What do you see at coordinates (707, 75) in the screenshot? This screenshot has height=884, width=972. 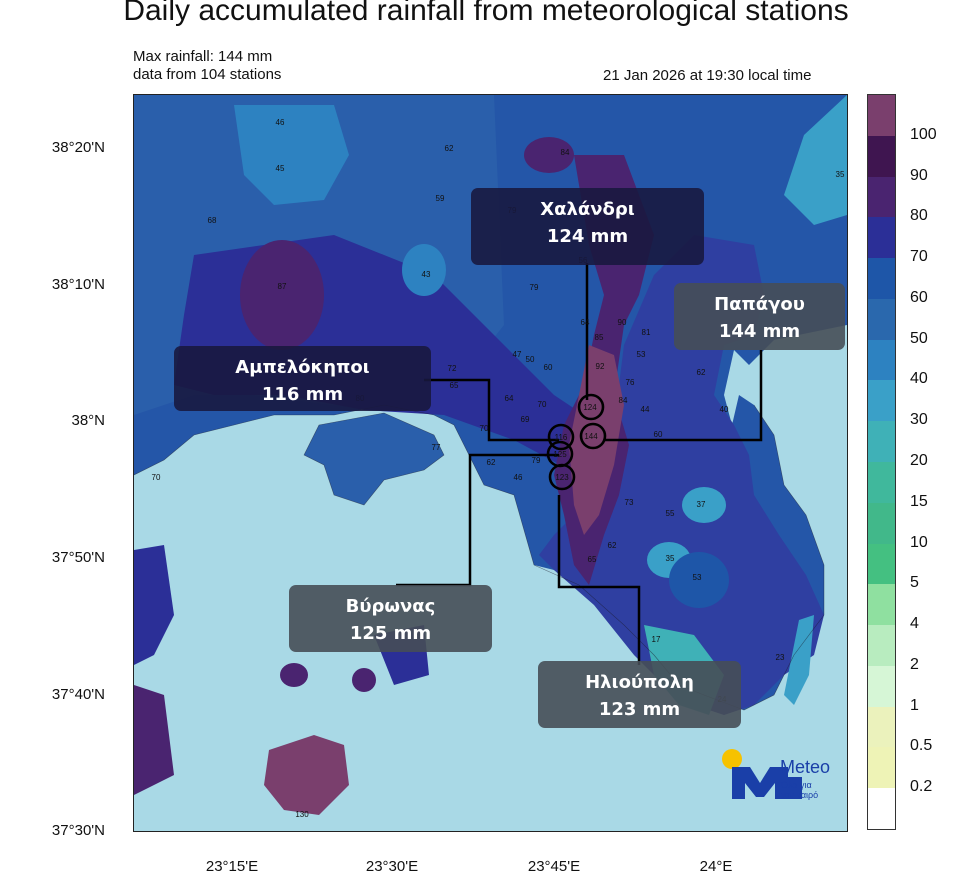 I see `timestamp: 21 Jan 2026 at 19:30 local time` at bounding box center [707, 75].